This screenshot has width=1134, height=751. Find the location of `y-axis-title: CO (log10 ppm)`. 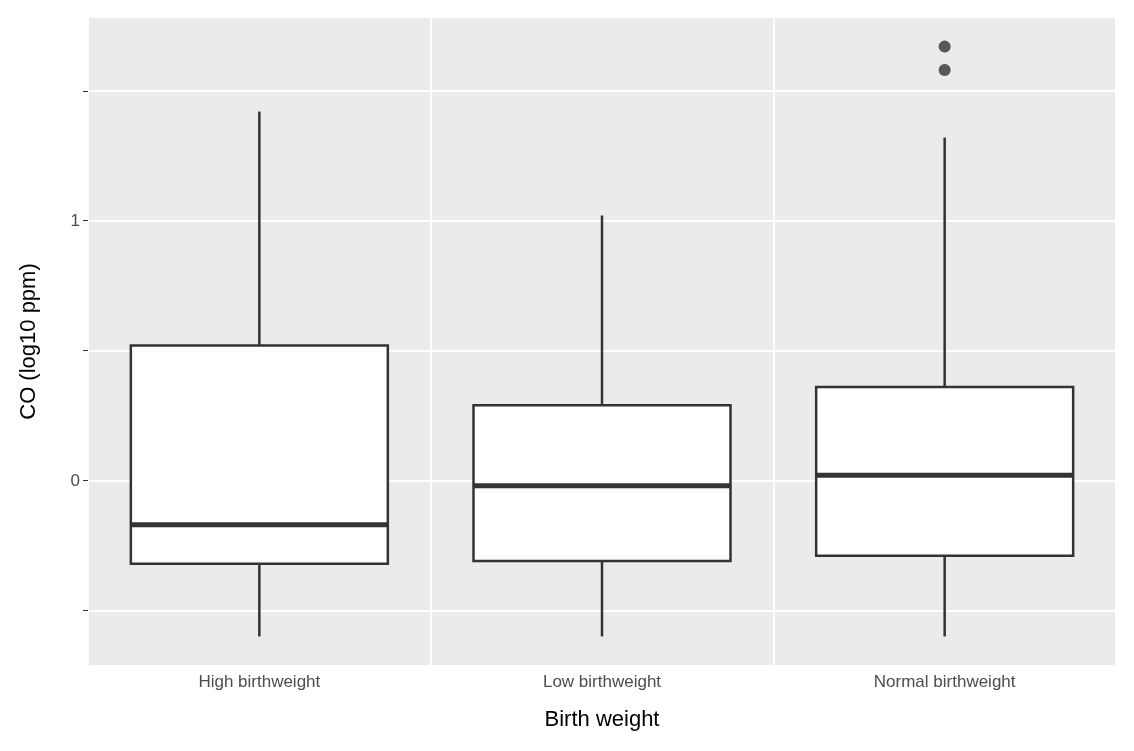

y-axis-title: CO (log10 ppm) is located at coordinates (27, 341).